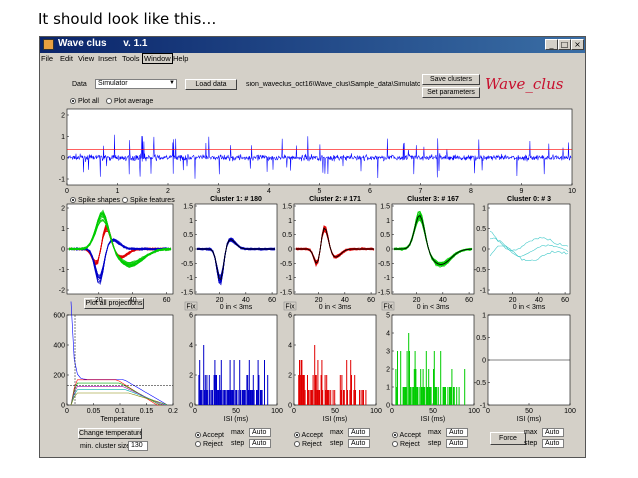 The height and width of the screenshot is (478, 638). Describe the element at coordinates (480, 383) in the screenshot. I see `y-tick-label: -0.5` at that location.